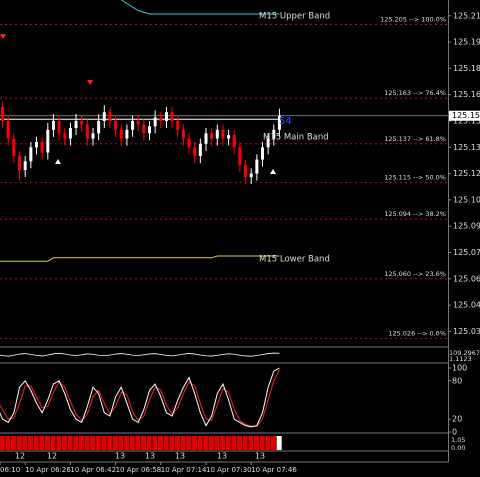  What do you see at coordinates (466, 42) in the screenshot?
I see `y-tick-label: 125.195` at bounding box center [466, 42].